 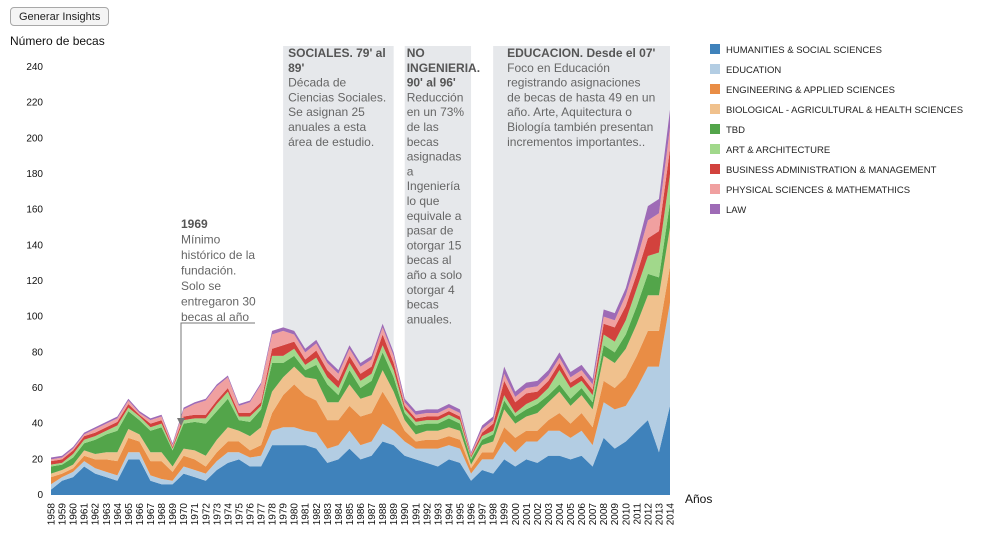 I want to click on annotation-no-ingenieria-title: 90' al 96', so click(x=431, y=83).